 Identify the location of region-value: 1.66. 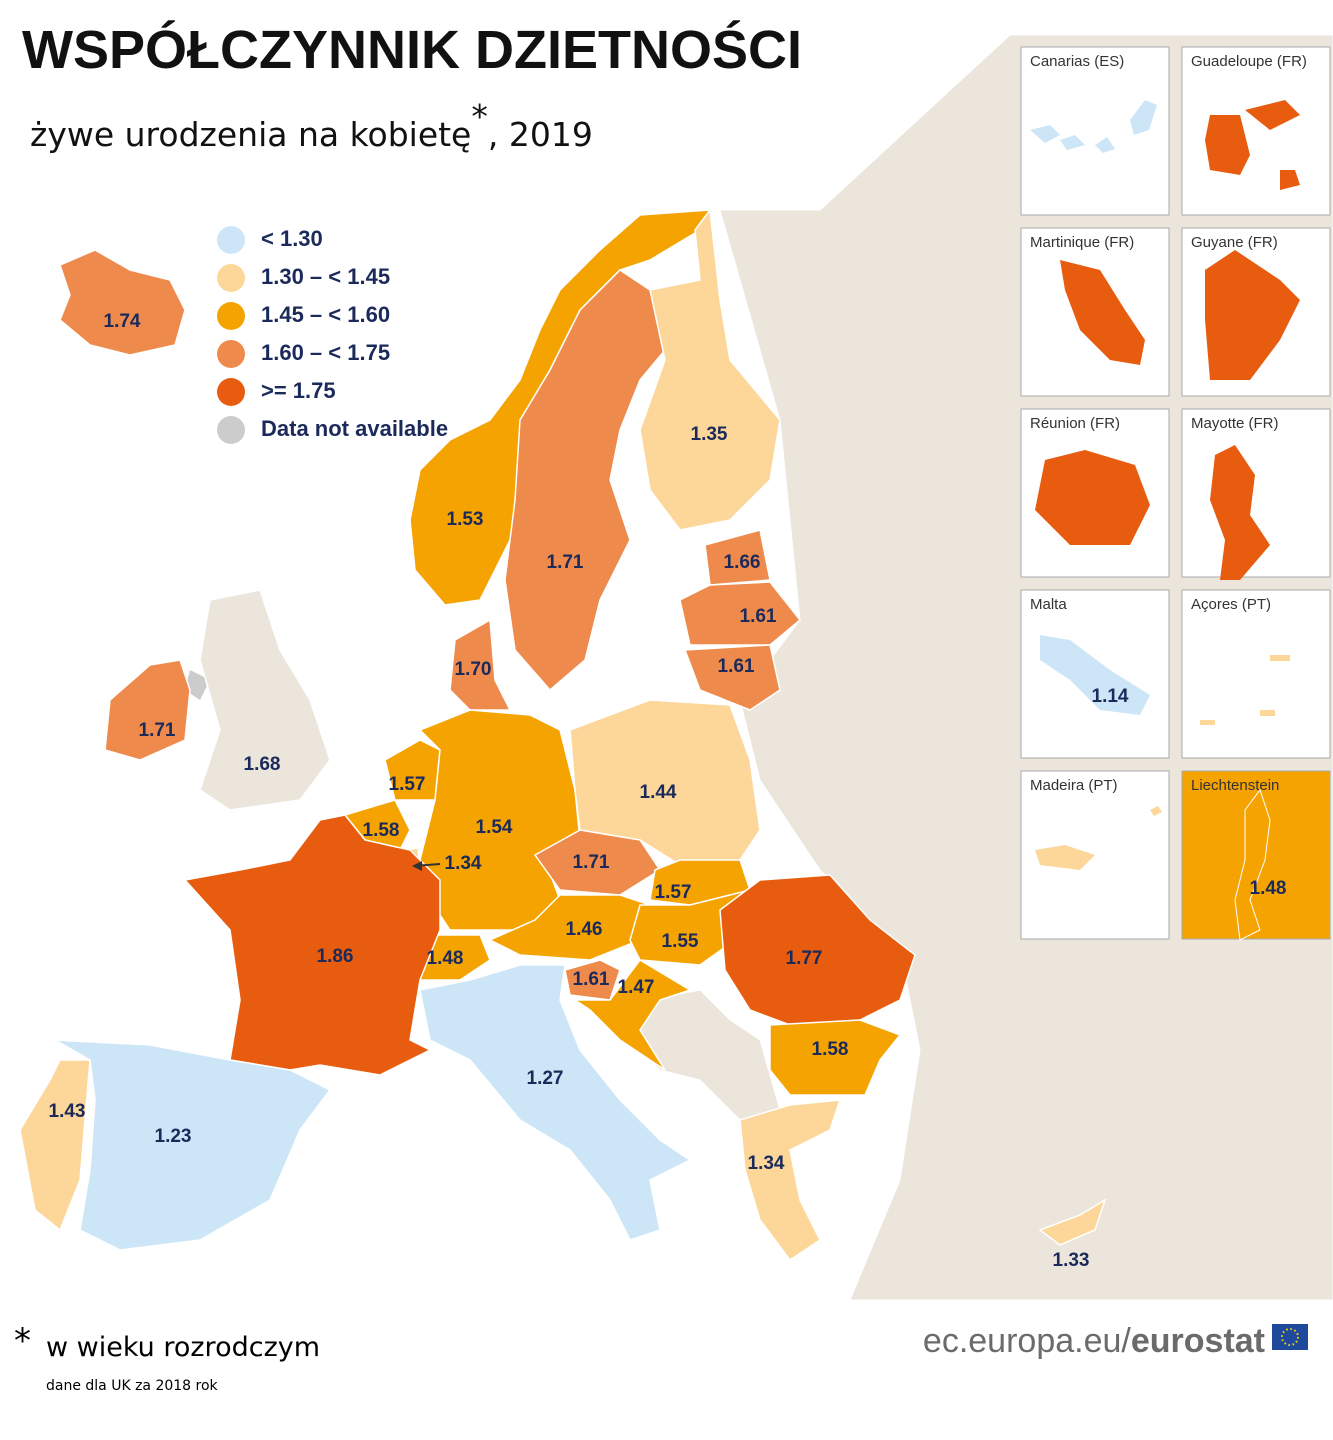
(742, 562).